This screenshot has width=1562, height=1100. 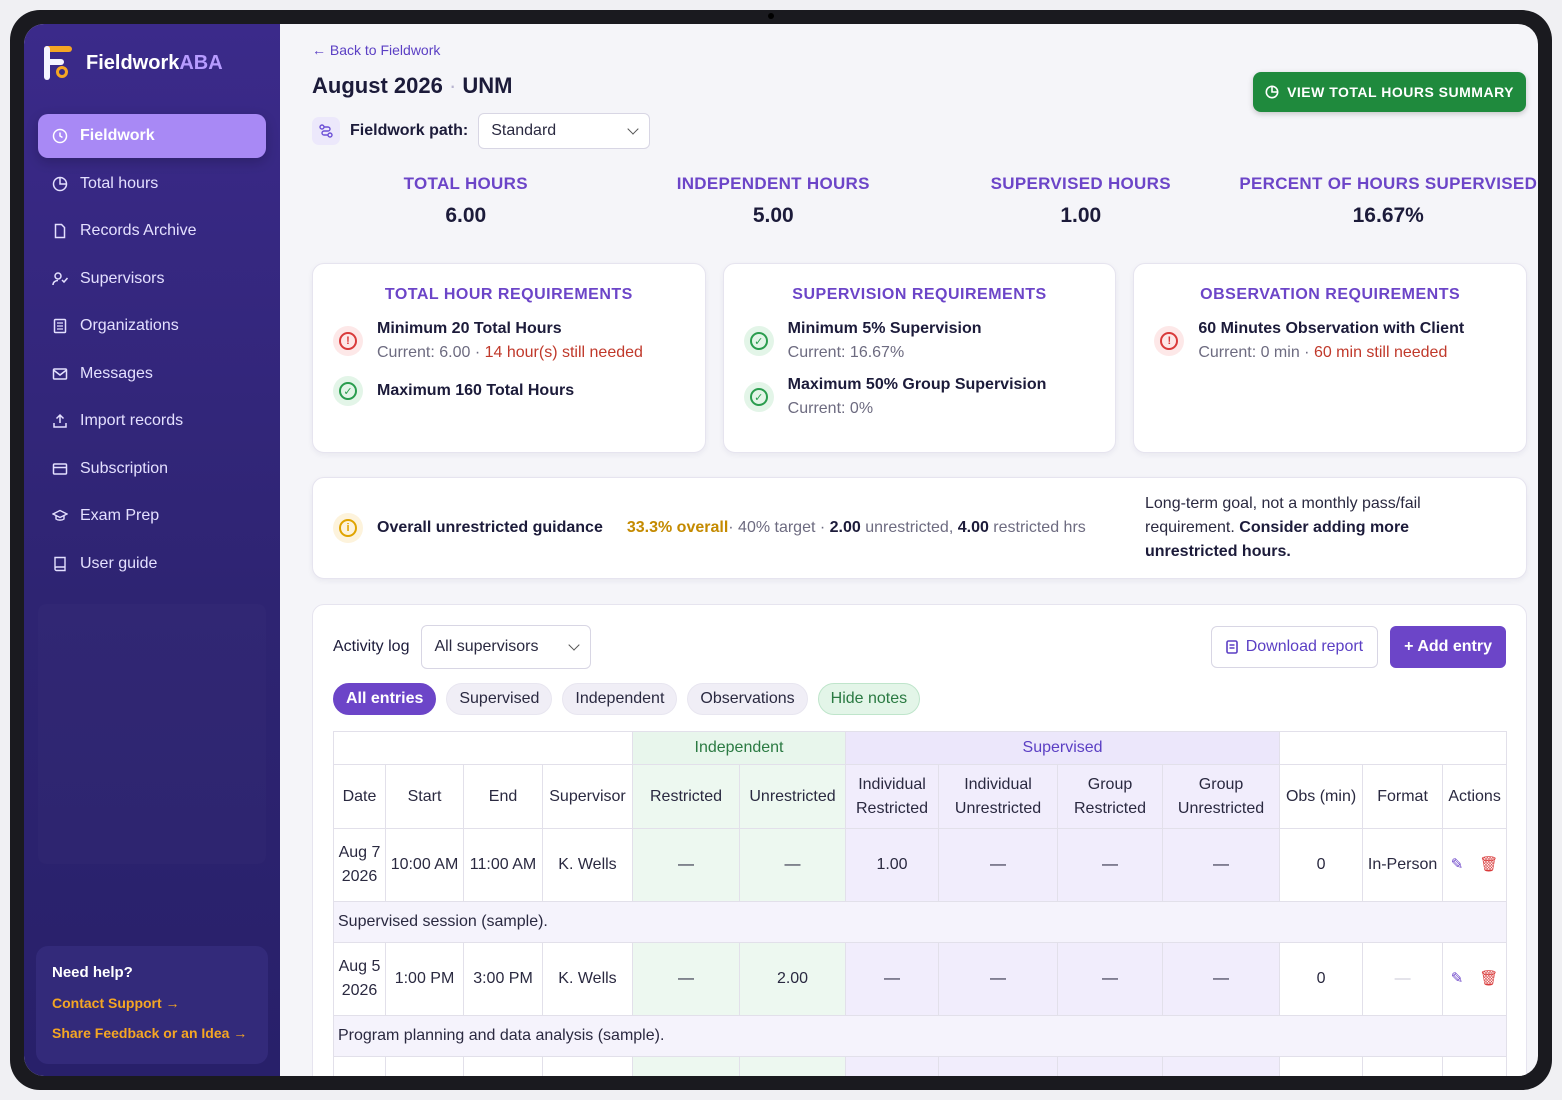 I want to click on sidebar-item-total-hours: Total hours, so click(x=152, y=184).